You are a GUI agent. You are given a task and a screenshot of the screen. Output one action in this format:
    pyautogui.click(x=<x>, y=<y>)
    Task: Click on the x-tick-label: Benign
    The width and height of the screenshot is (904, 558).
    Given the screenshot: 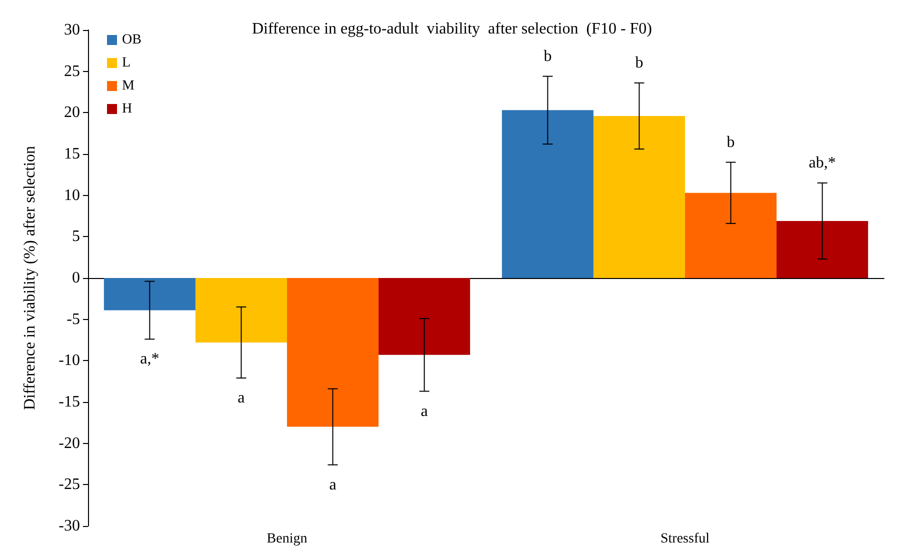 What is the action you would take?
    pyautogui.click(x=287, y=539)
    